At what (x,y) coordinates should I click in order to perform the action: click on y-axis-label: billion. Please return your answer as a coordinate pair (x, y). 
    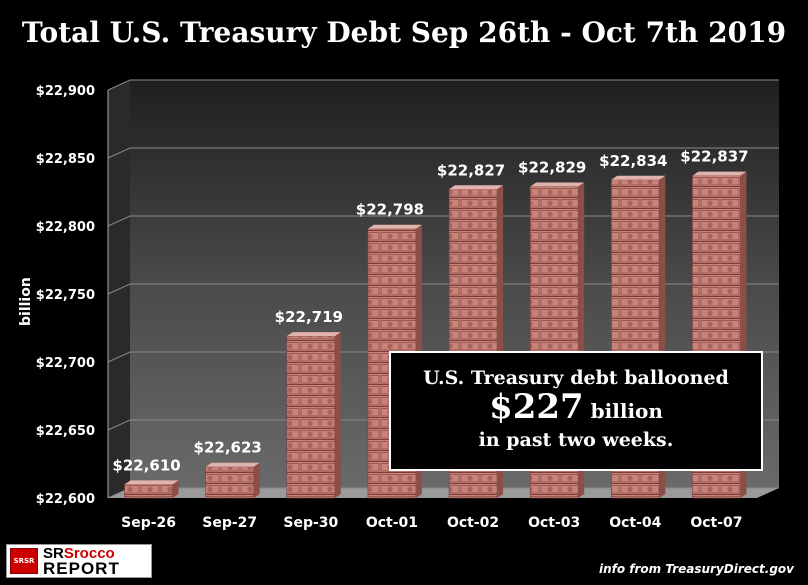
    Looking at the image, I should click on (26, 301).